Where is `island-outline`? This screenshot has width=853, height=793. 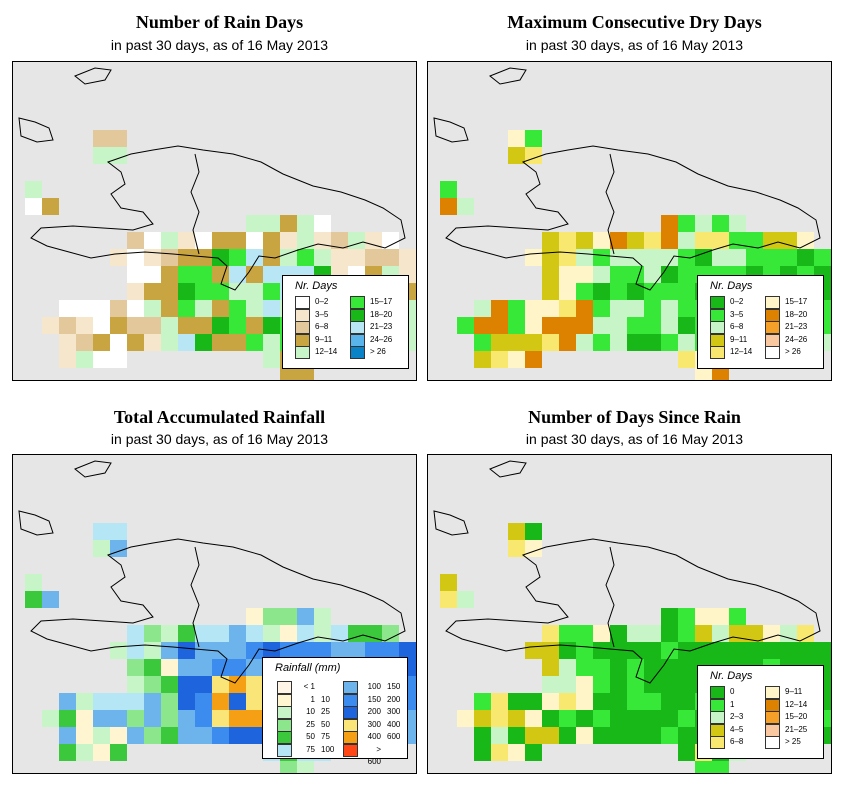 island-outline is located at coordinates (633, 218).